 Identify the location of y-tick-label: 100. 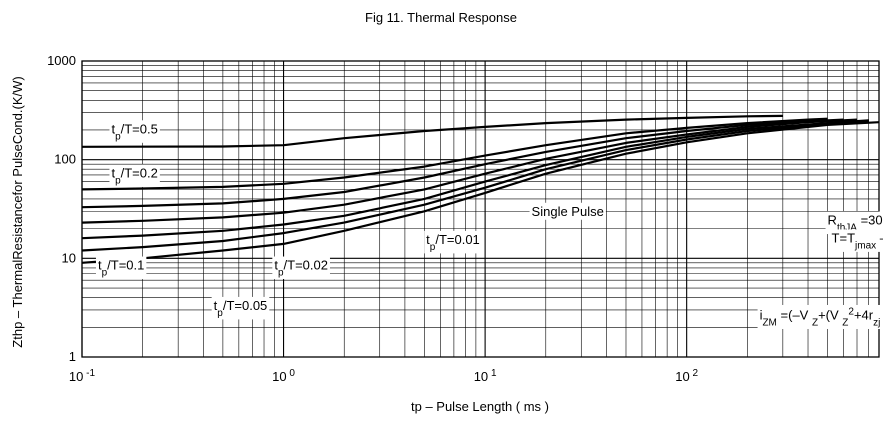
(65, 159).